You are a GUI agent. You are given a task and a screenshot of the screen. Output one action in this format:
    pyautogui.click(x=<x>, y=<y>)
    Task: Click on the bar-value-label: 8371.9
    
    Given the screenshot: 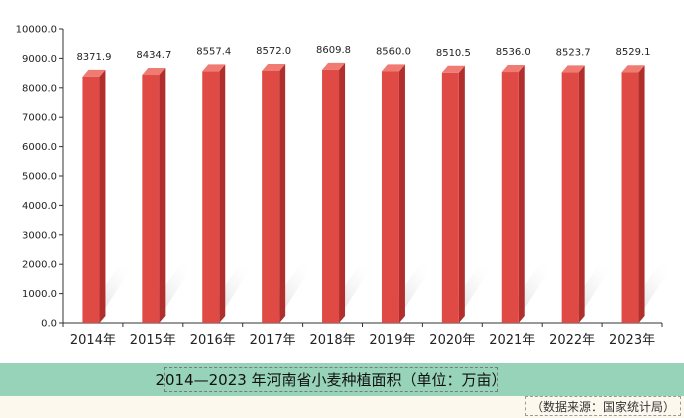 What is the action you would take?
    pyautogui.click(x=93, y=57)
    